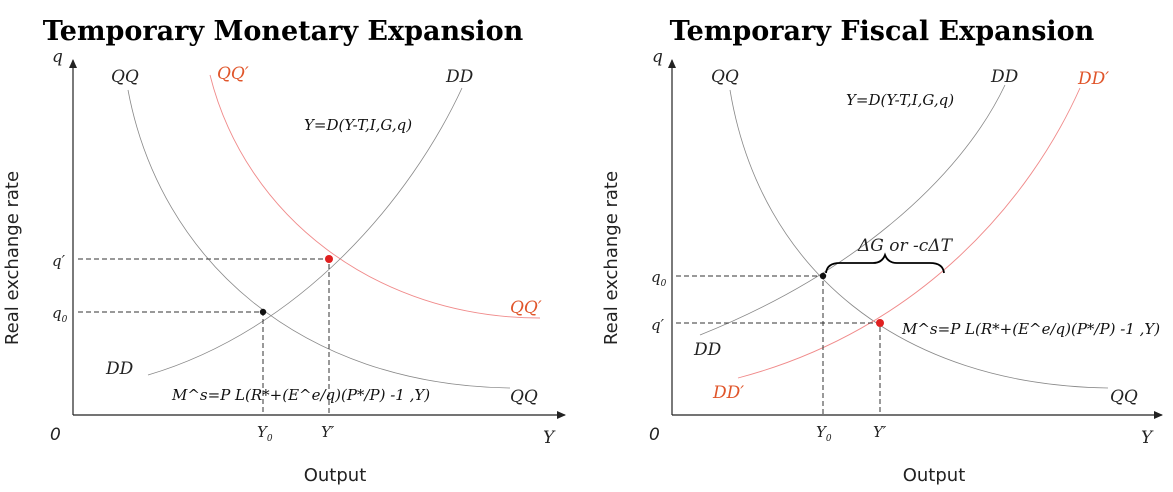 The height and width of the screenshot is (492, 1173). Describe the element at coordinates (375, 196) in the screenshot. I see `qq-prime-curve` at that location.